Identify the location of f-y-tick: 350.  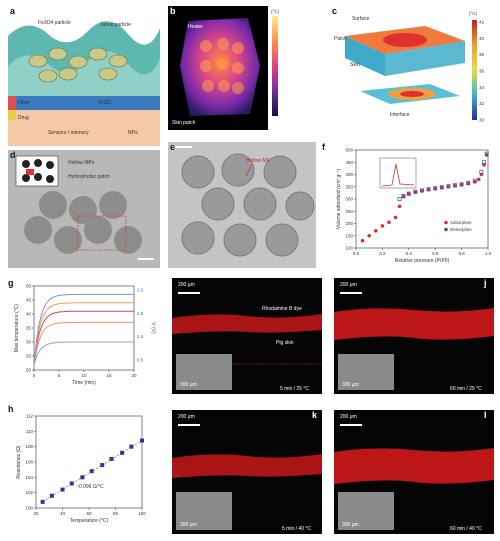
(349, 186).